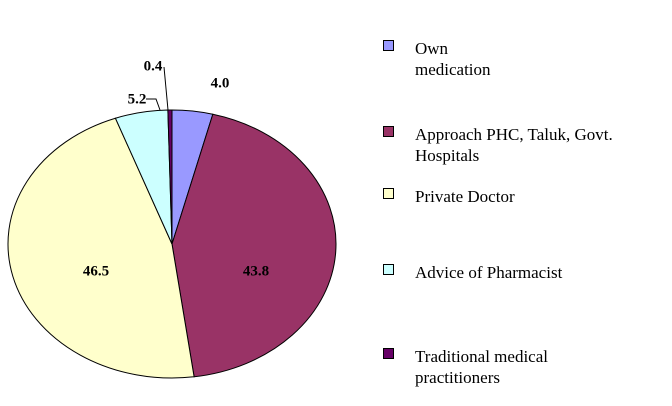 This screenshot has height=406, width=672. Describe the element at coordinates (96, 271) in the screenshot. I see `data-label: 46.5` at that location.